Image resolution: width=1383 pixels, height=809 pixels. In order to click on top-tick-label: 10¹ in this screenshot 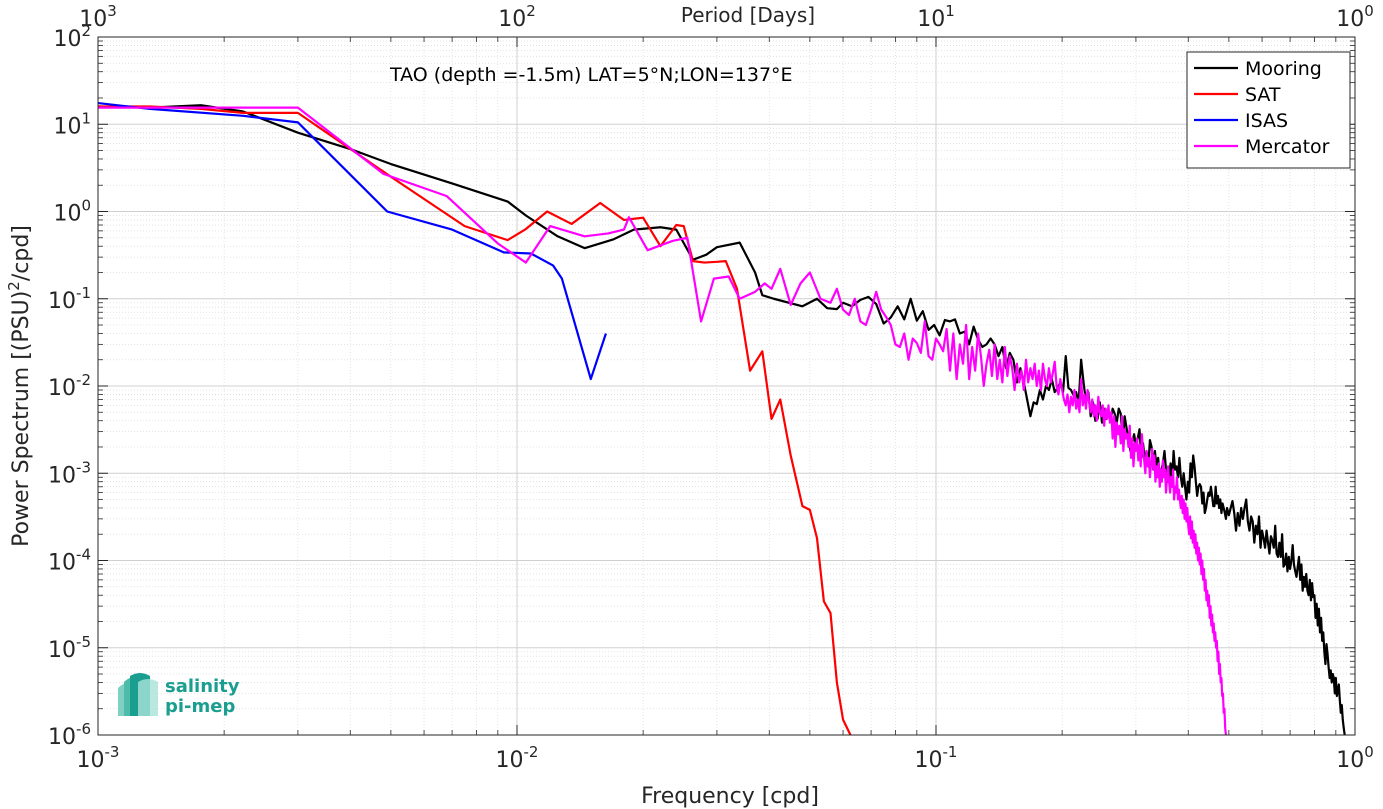, I will do `click(936, 17)`.